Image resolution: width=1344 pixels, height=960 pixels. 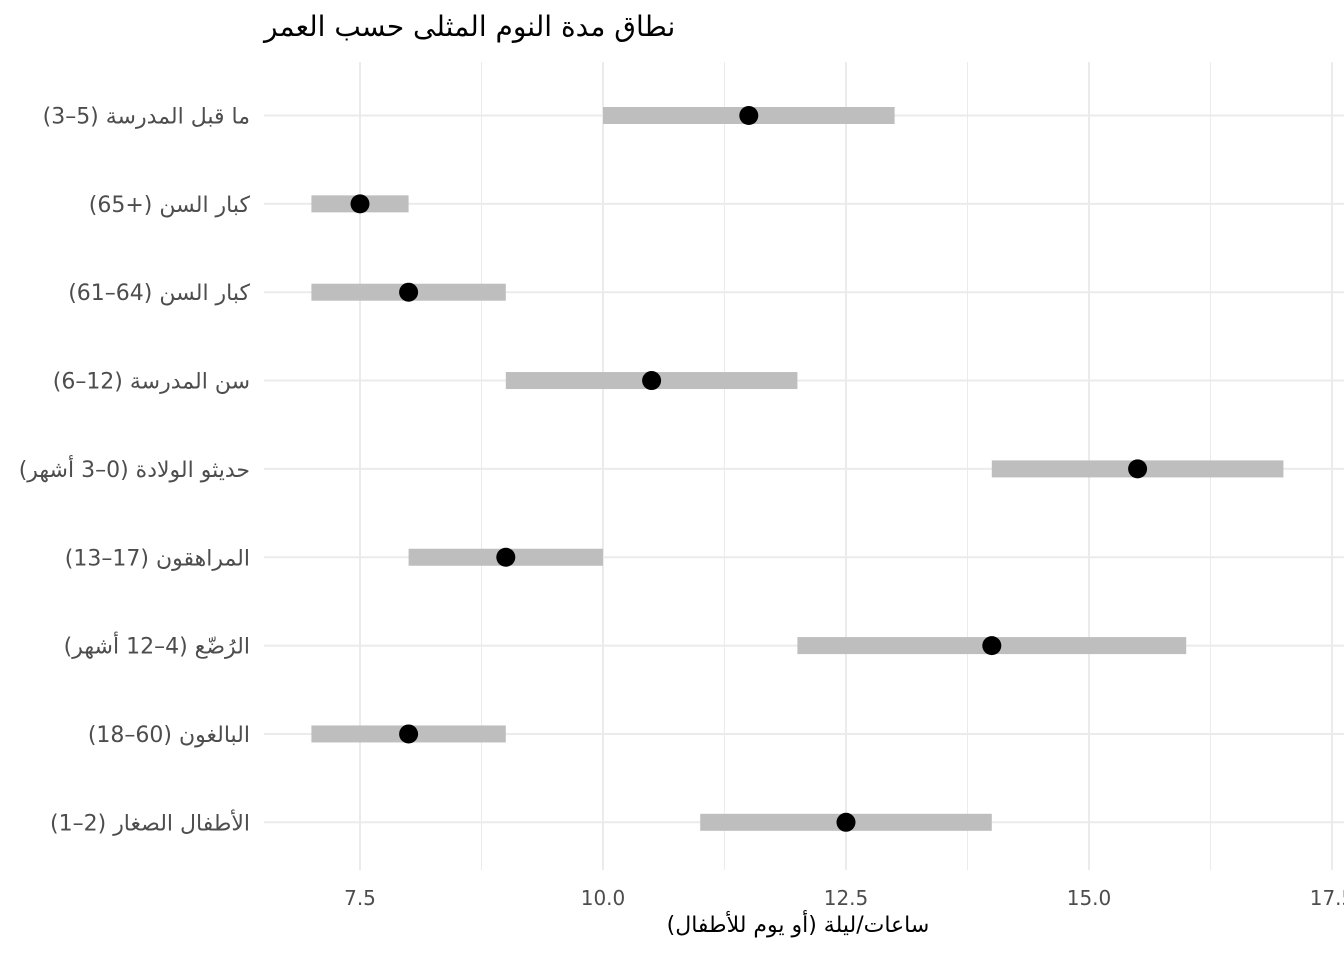 I want to click on y-tick-label: (1–2) الأطفال الصغار, so click(x=150, y=822).